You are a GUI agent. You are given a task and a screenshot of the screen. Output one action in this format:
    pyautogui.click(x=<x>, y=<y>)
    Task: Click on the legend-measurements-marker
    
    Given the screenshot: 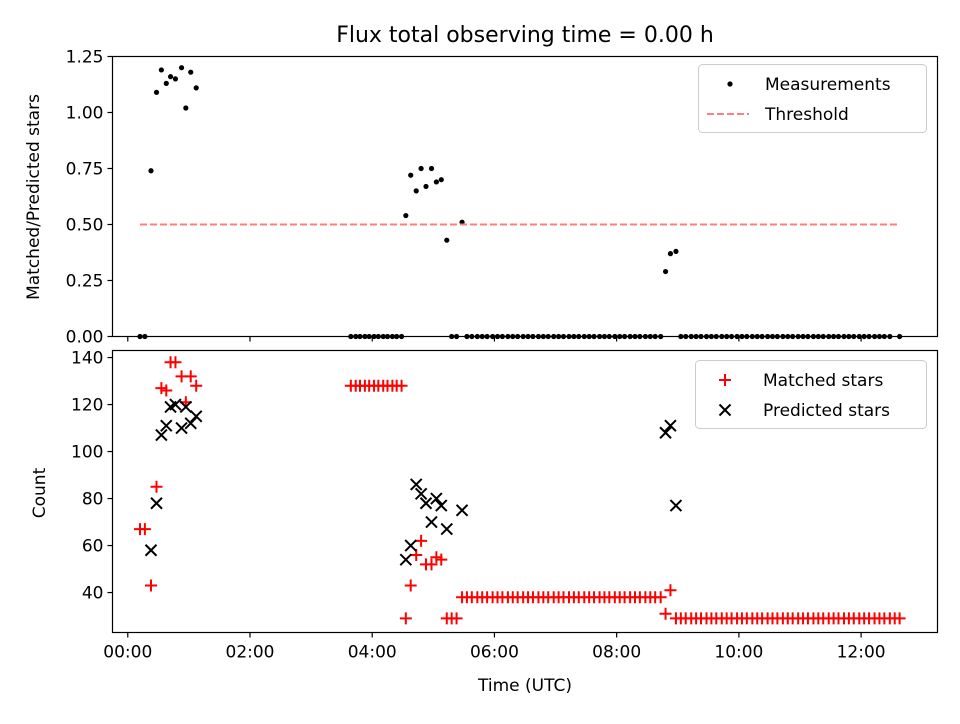 What is the action you would take?
    pyautogui.click(x=730, y=84)
    